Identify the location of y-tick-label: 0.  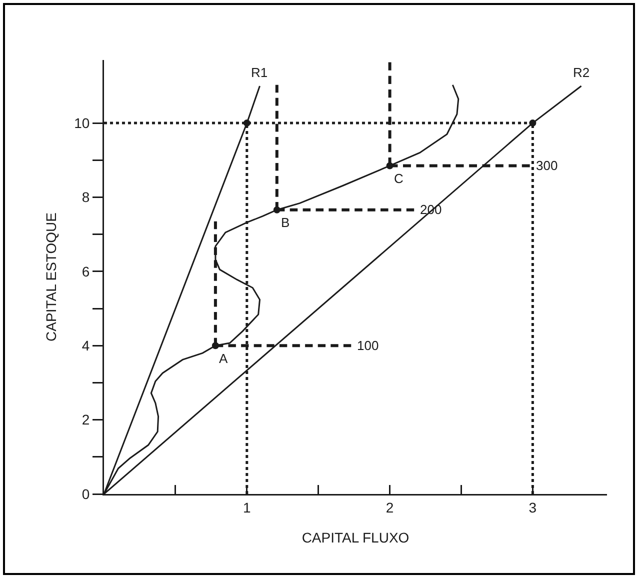
(86, 494).